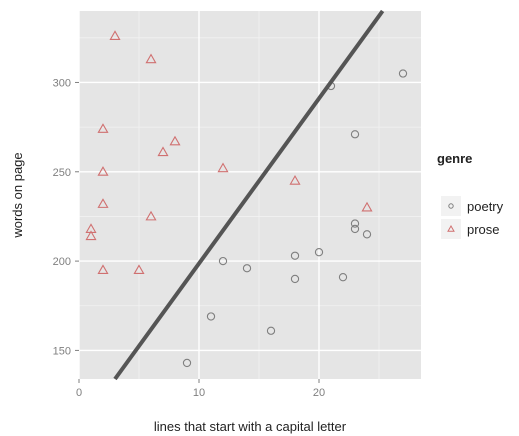 The width and height of the screenshot is (519, 436). I want to click on legend-key-prose, so click(451, 228).